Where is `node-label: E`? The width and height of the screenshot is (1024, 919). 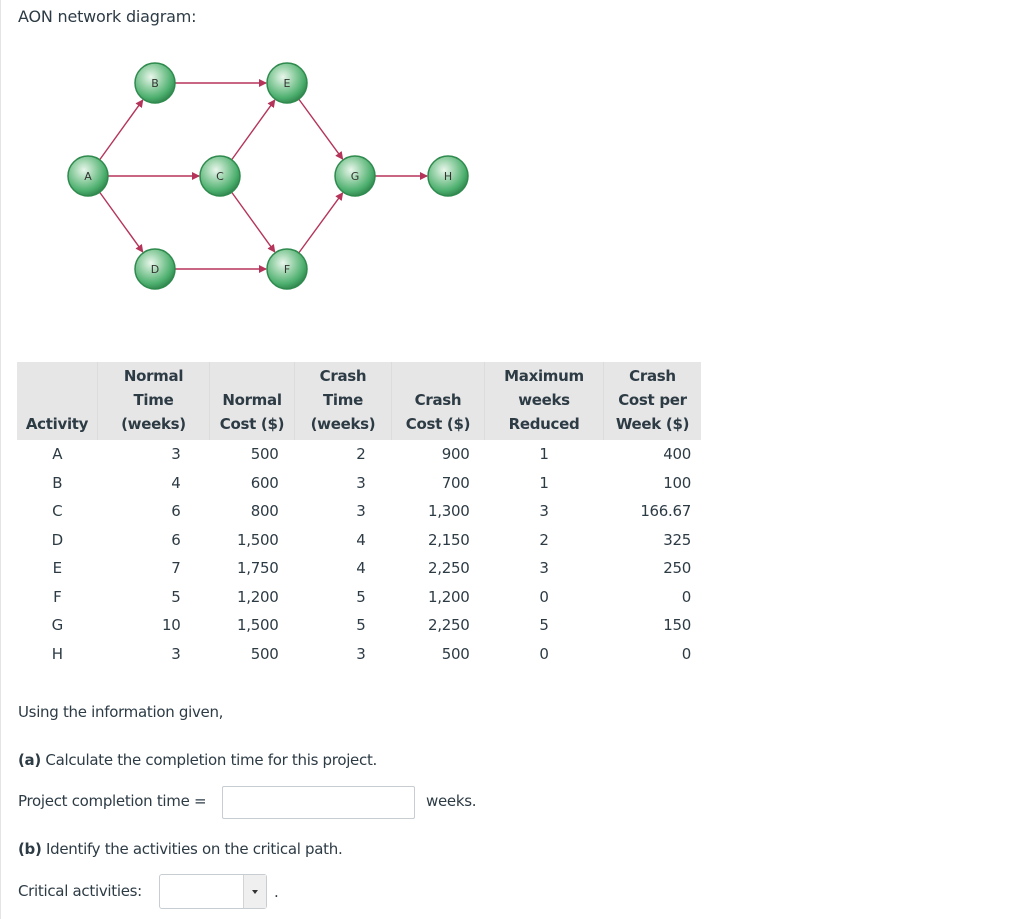 node-label: E is located at coordinates (287, 83).